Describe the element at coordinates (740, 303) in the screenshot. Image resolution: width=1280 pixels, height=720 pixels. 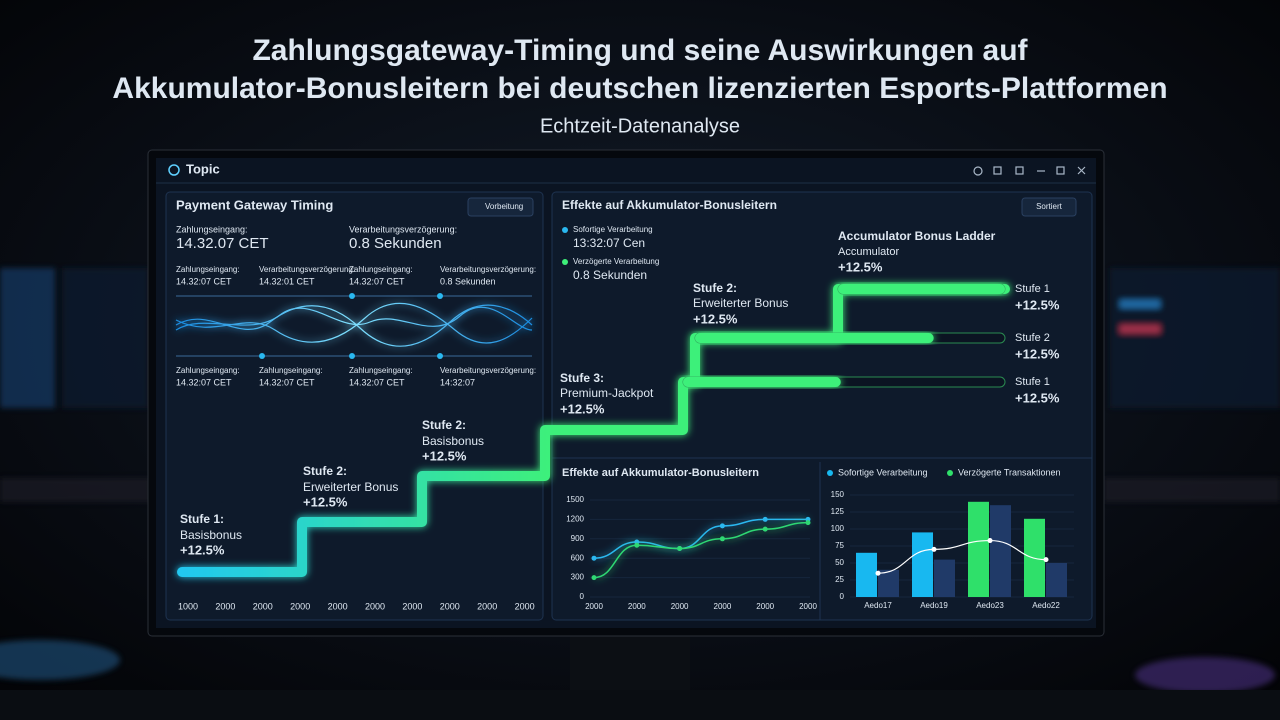
I see `step-label: Erweiterter Bonus` at that location.